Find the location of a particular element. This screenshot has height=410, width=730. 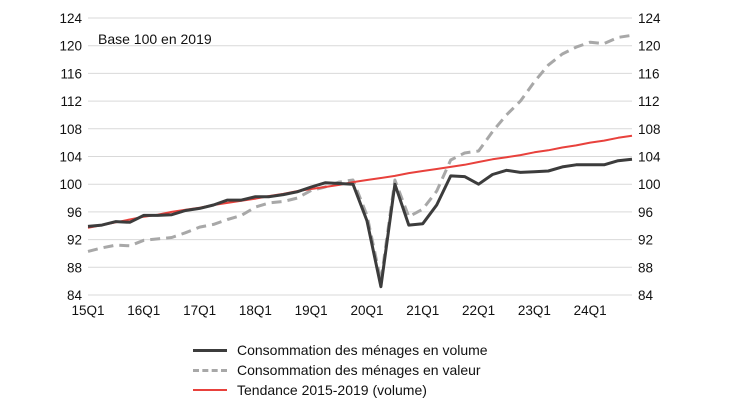

y-tick-label-right: 112 is located at coordinates (649, 101).